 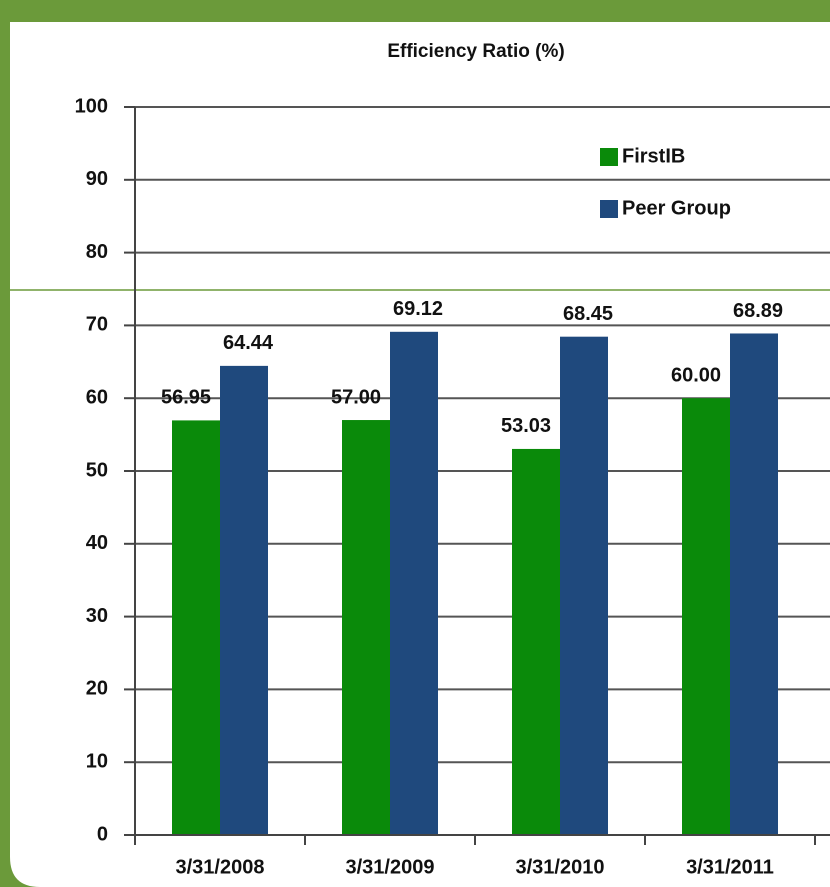 What do you see at coordinates (97, 470) in the screenshot?
I see `y-tick-label: 50` at bounding box center [97, 470].